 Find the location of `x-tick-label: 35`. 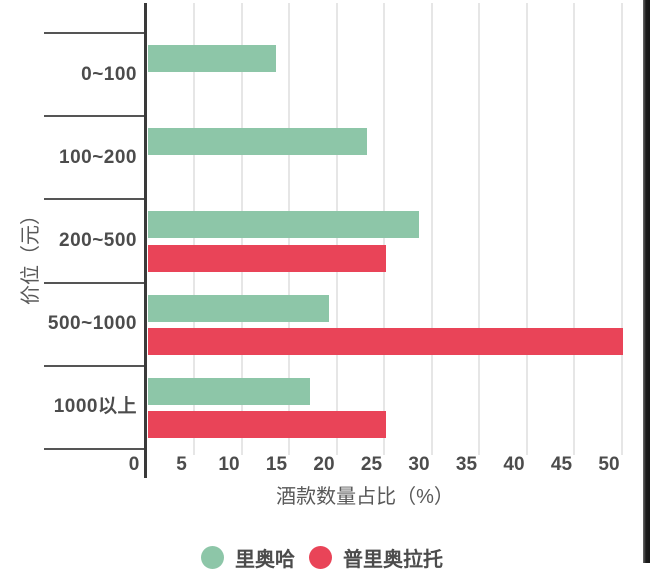

x-tick-label: 35 is located at coordinates (466, 464).